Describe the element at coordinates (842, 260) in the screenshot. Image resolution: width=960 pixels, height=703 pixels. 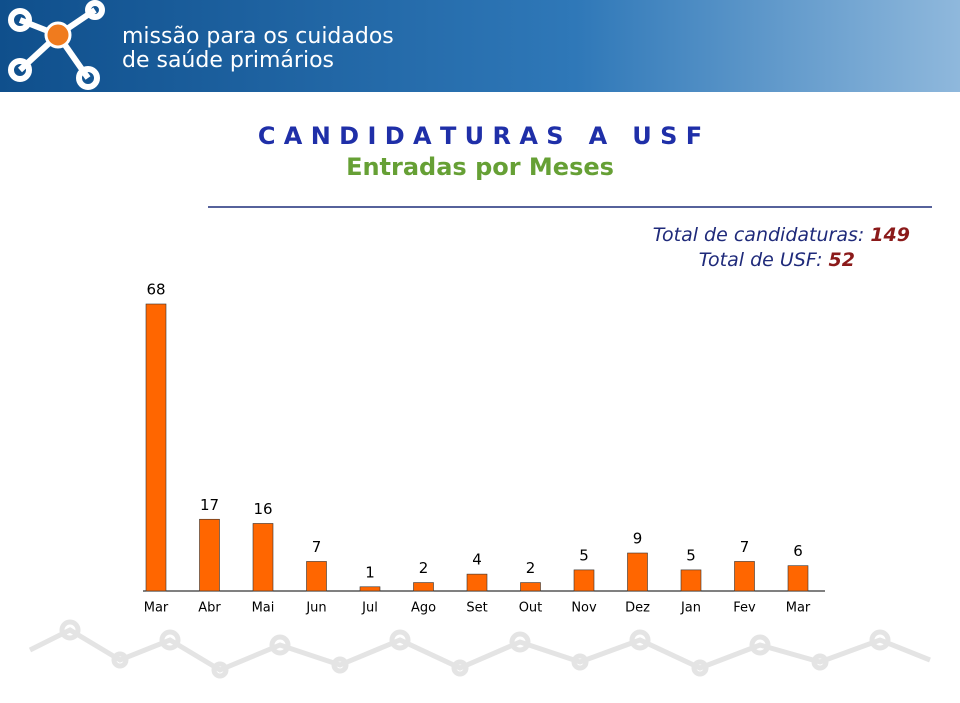
I see `total-value: 52` at that location.